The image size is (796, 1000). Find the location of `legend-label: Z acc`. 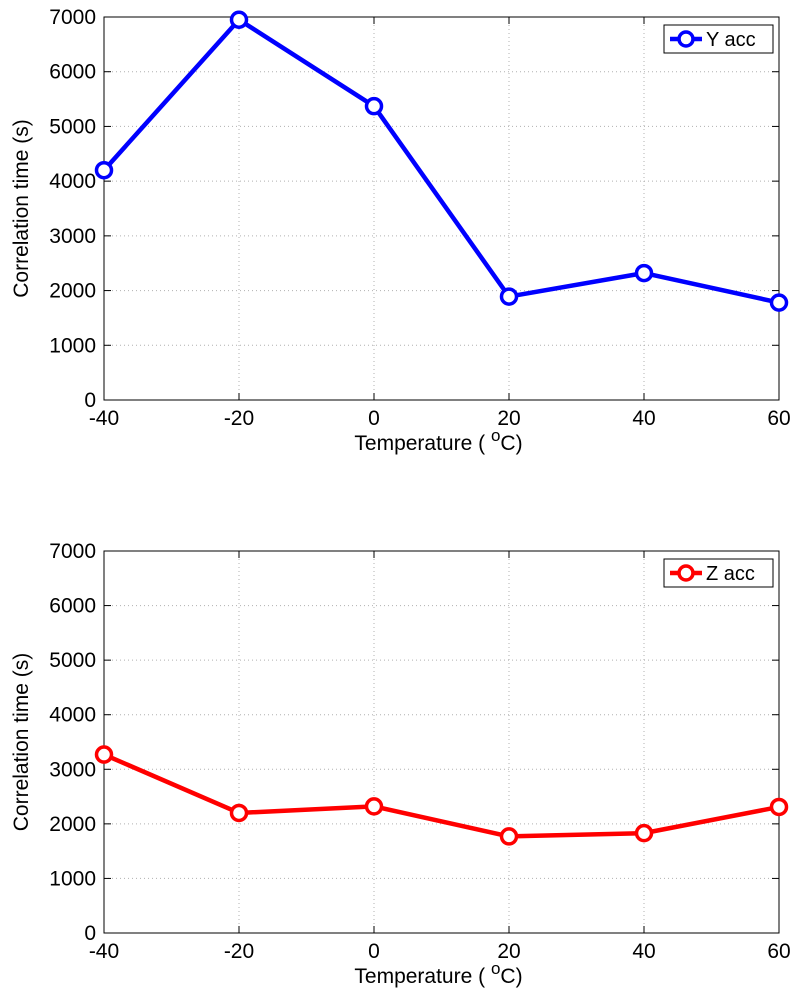

legend-label: Z acc is located at coordinates (730, 574).